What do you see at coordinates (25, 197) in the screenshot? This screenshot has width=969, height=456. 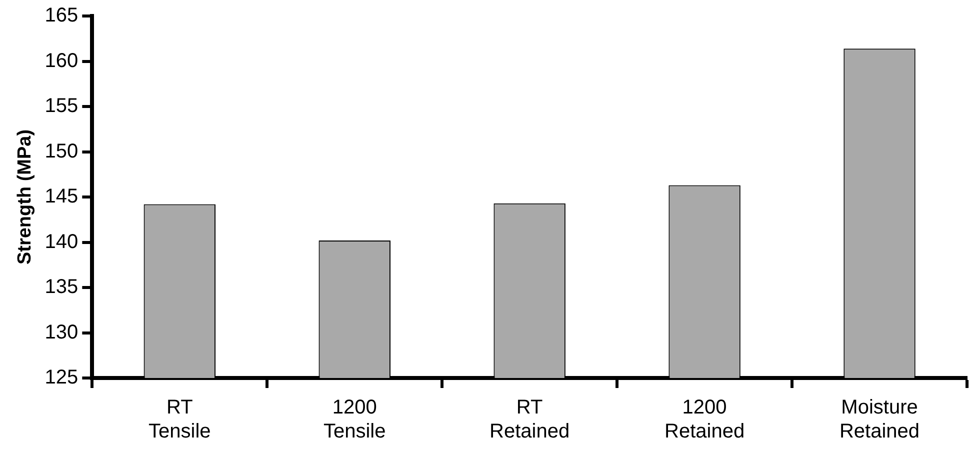 I see `y-axis-title: Strength (MPa)` at bounding box center [25, 197].